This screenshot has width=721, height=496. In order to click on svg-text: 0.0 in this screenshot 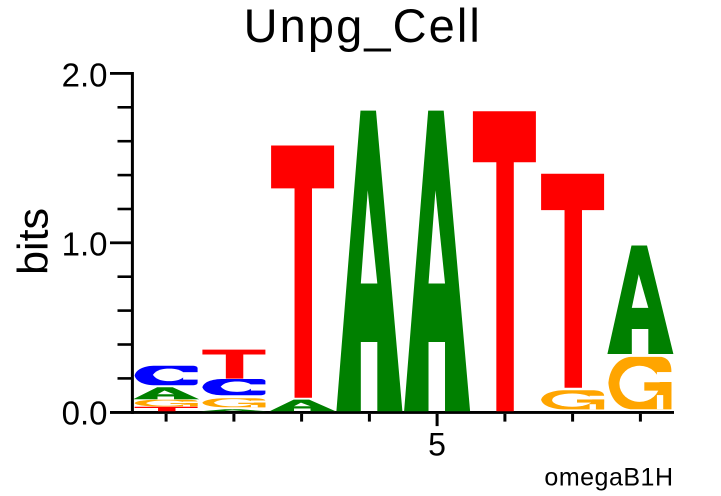, I will do `click(85, 413)`.